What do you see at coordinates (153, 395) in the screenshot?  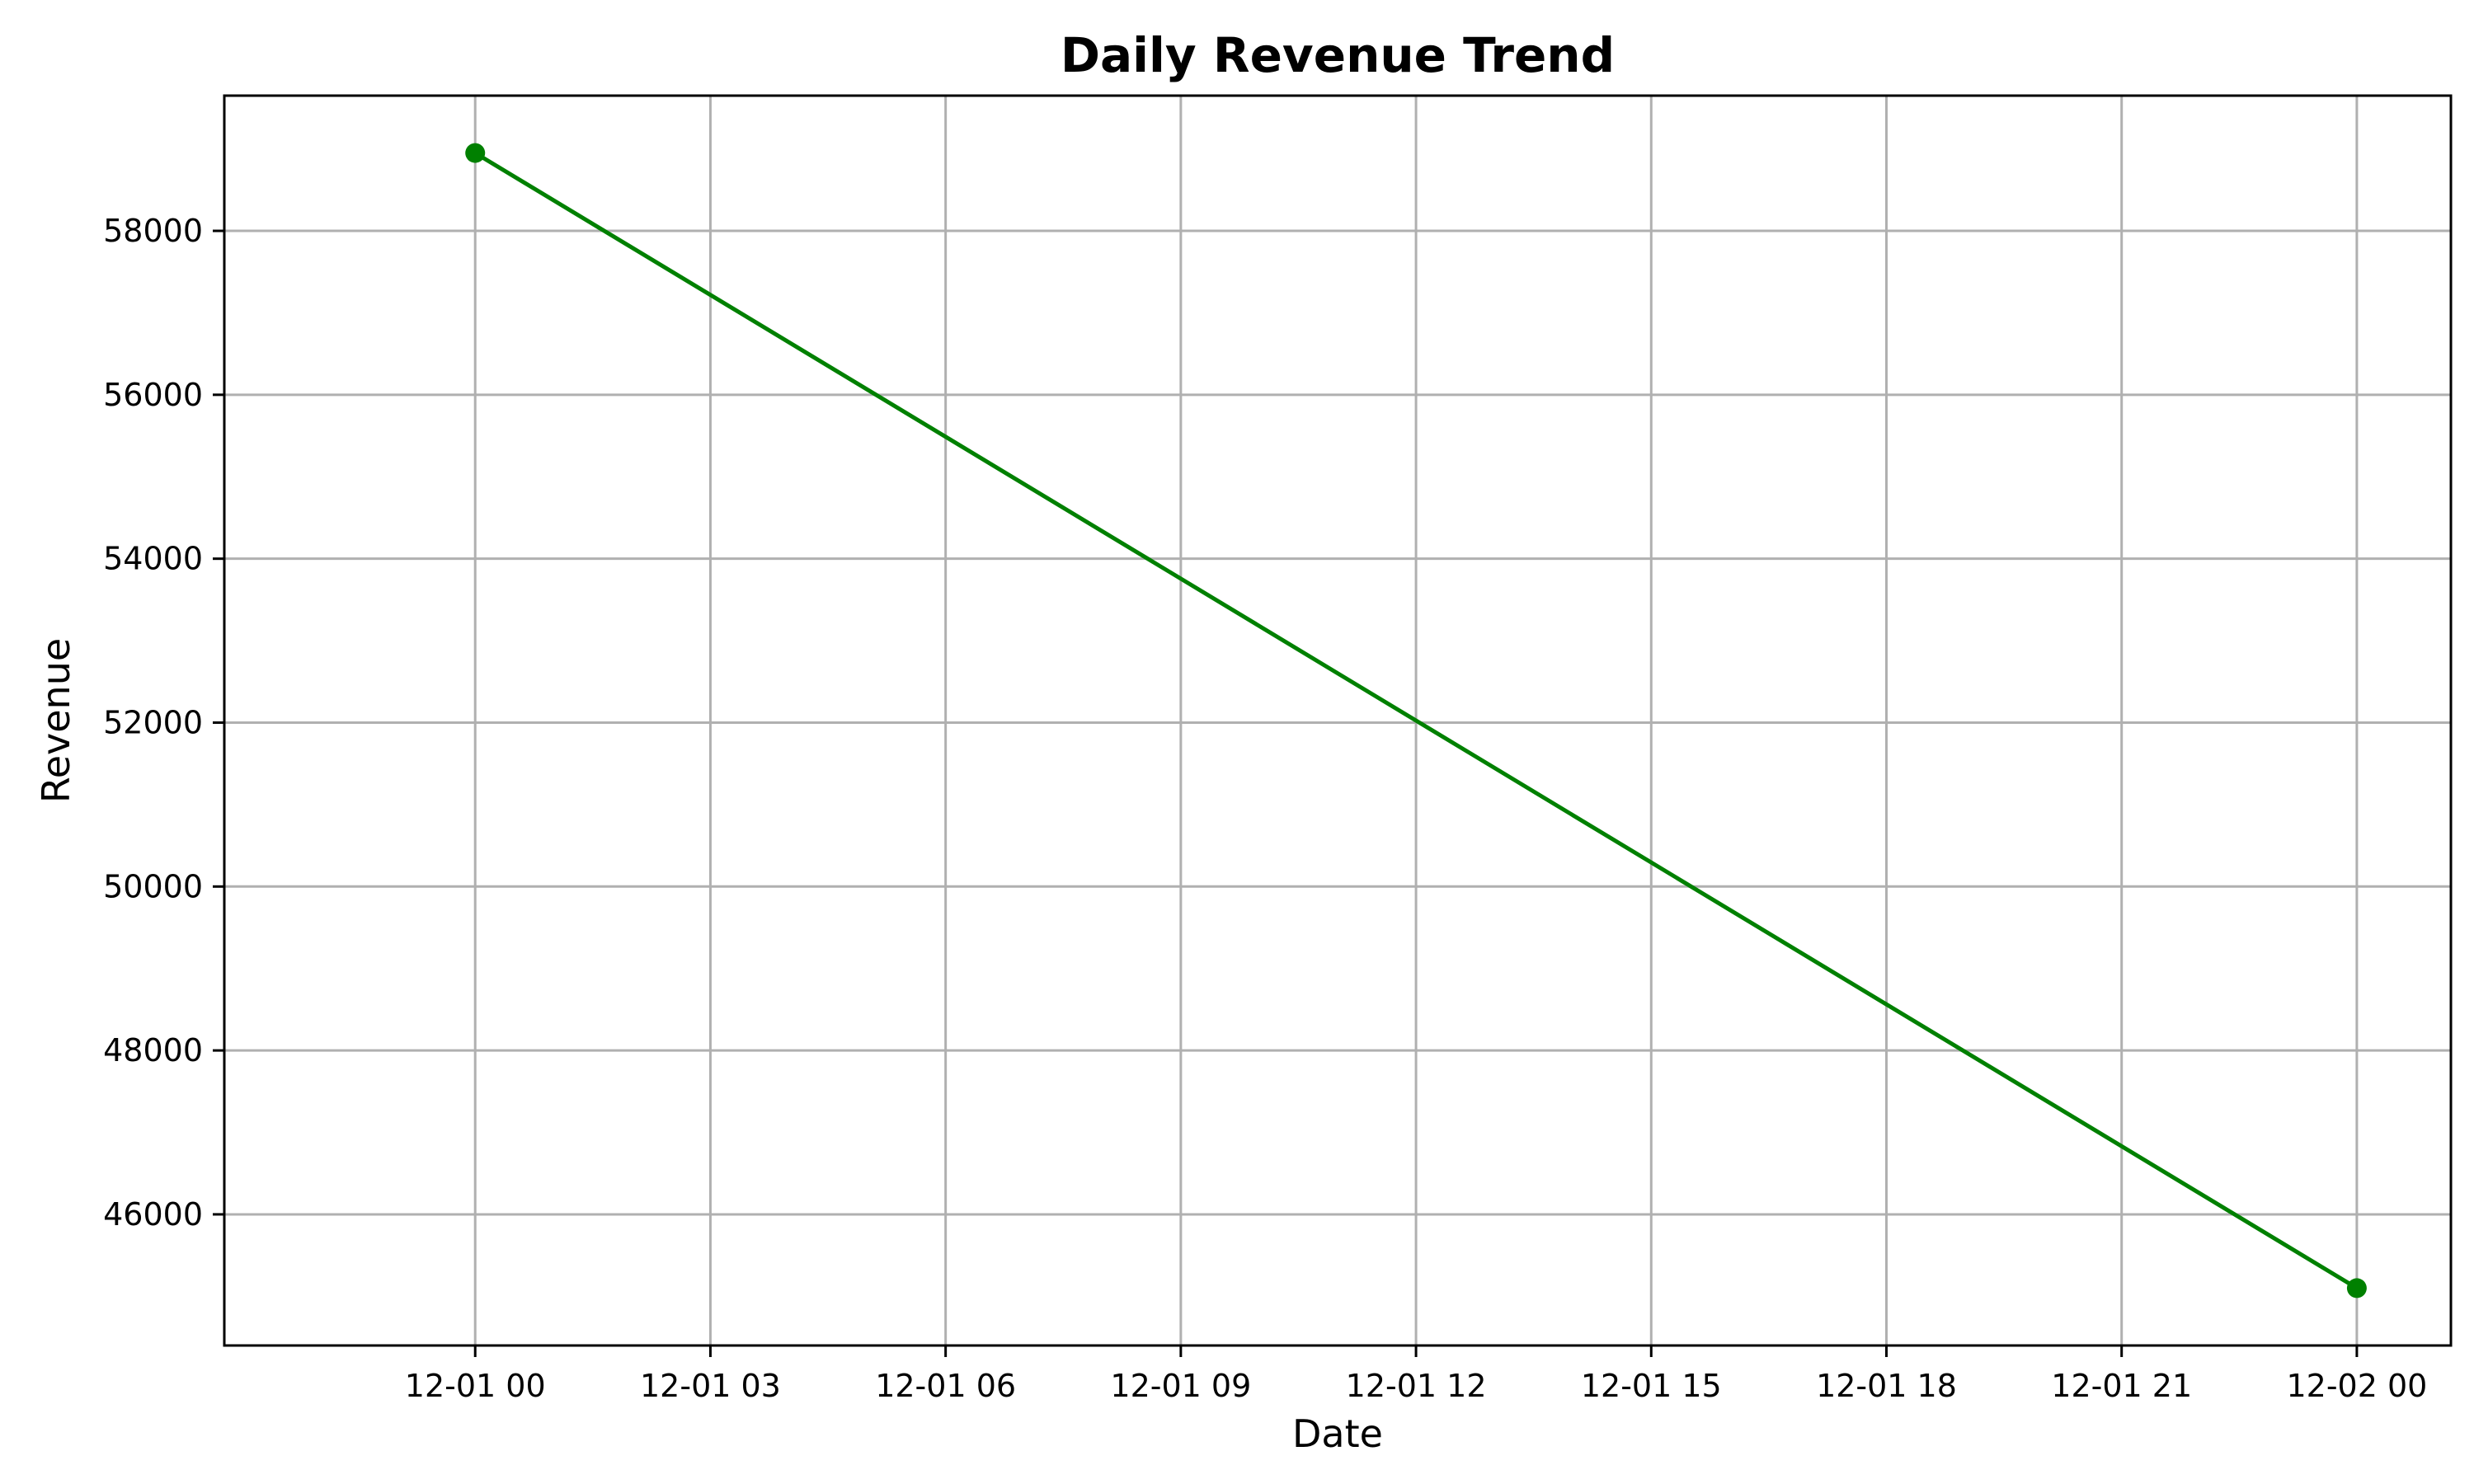 I see `y-tick-label: 56000` at bounding box center [153, 395].